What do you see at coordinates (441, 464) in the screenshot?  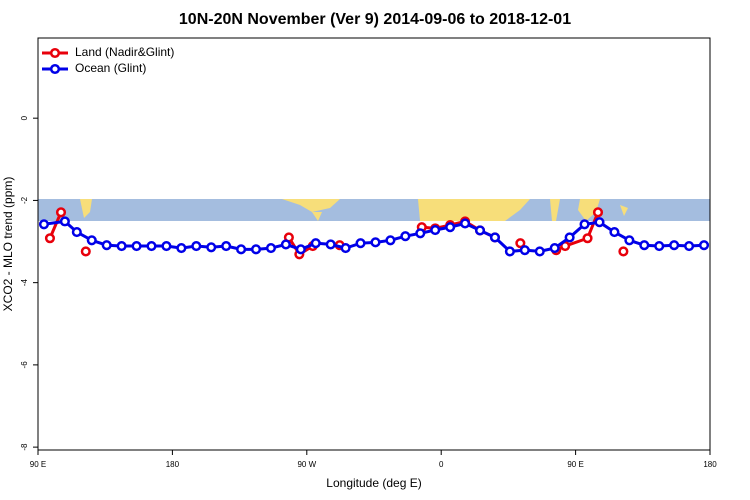 I see `x-tick-label: 0` at bounding box center [441, 464].